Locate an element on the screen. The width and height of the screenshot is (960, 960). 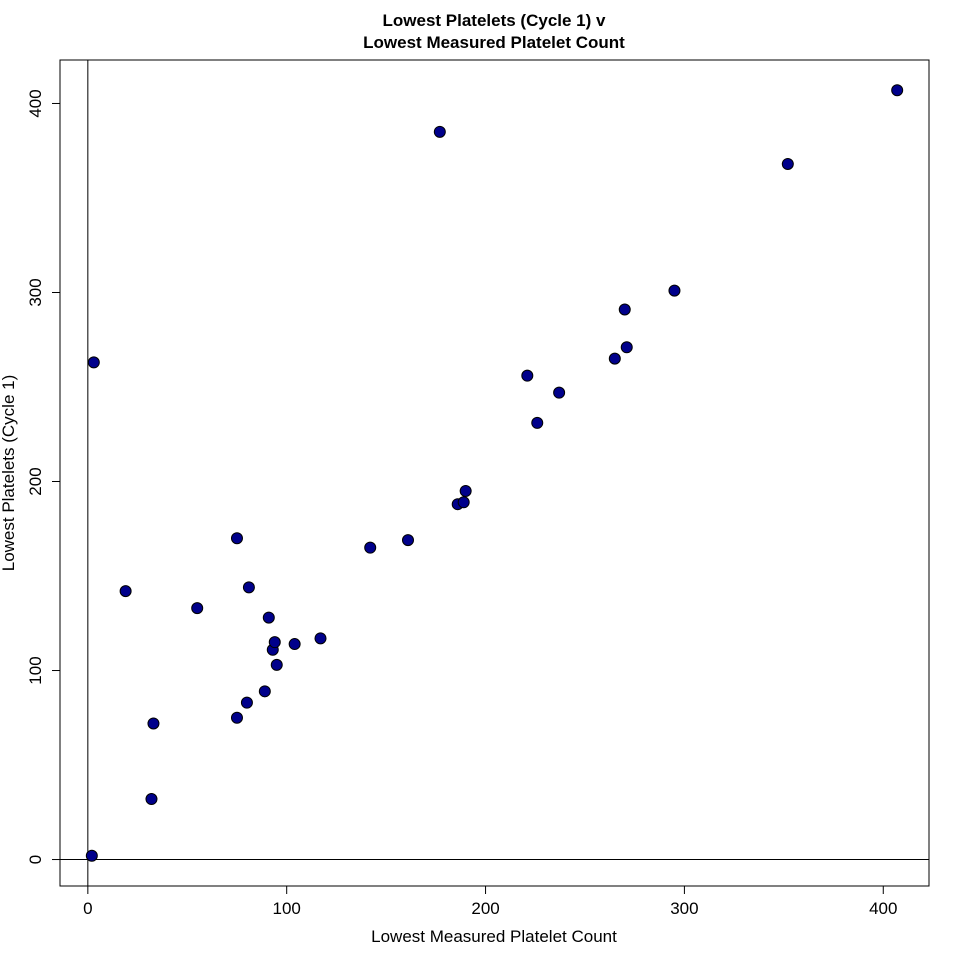
x-tick-label: 300 is located at coordinates (684, 908).